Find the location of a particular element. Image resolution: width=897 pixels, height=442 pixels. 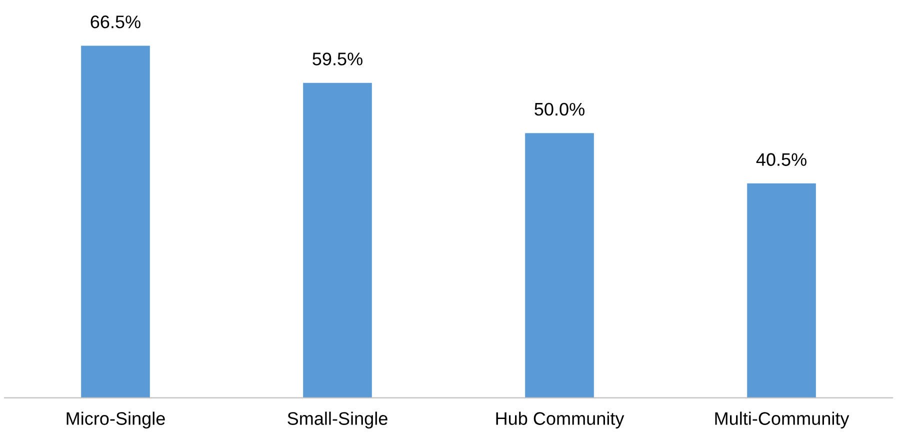

x-tick-label: Hub Community is located at coordinates (560, 420).